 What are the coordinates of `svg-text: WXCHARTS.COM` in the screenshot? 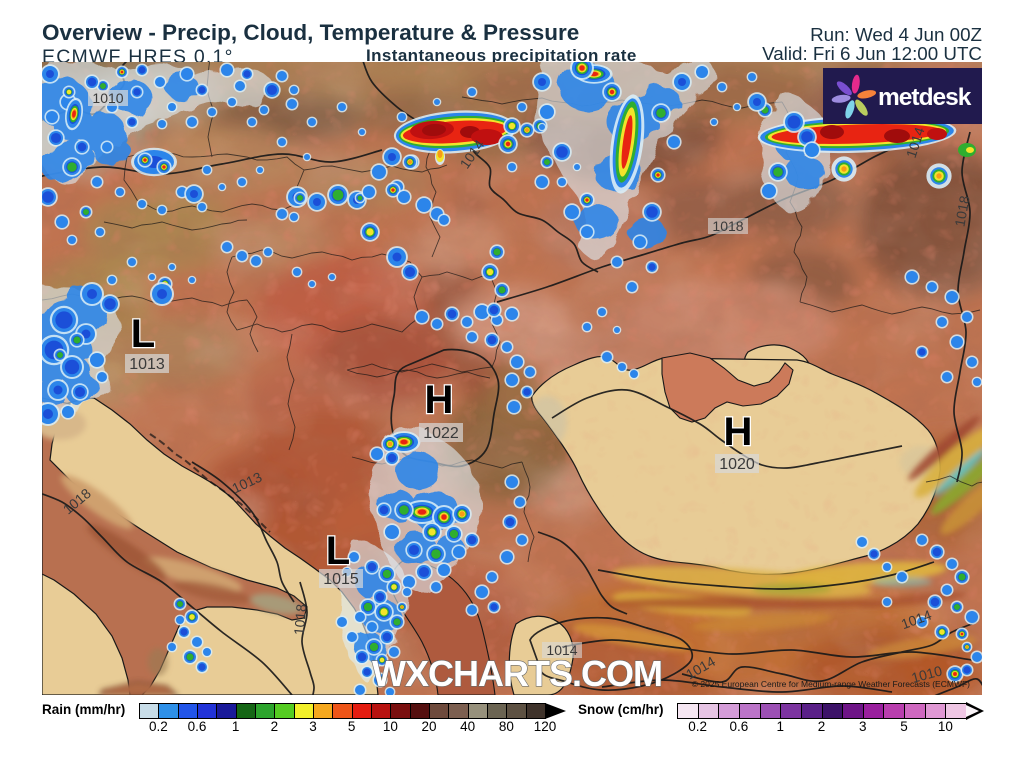 It's located at (517, 673).